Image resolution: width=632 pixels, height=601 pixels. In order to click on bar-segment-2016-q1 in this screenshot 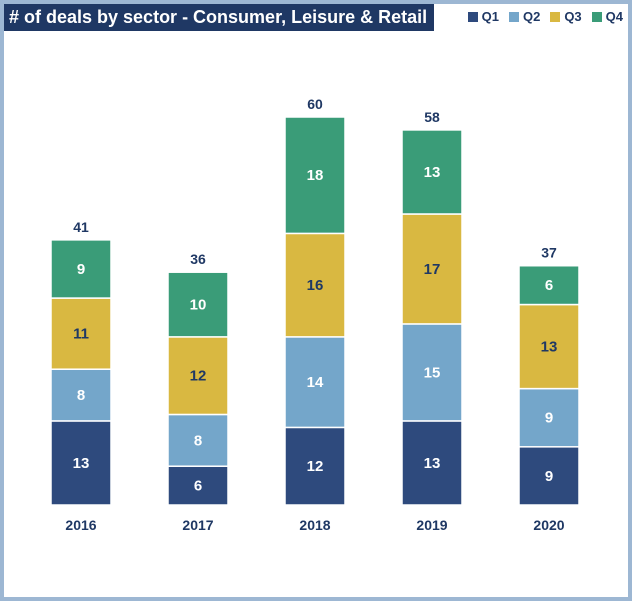, I will do `click(81, 463)`.